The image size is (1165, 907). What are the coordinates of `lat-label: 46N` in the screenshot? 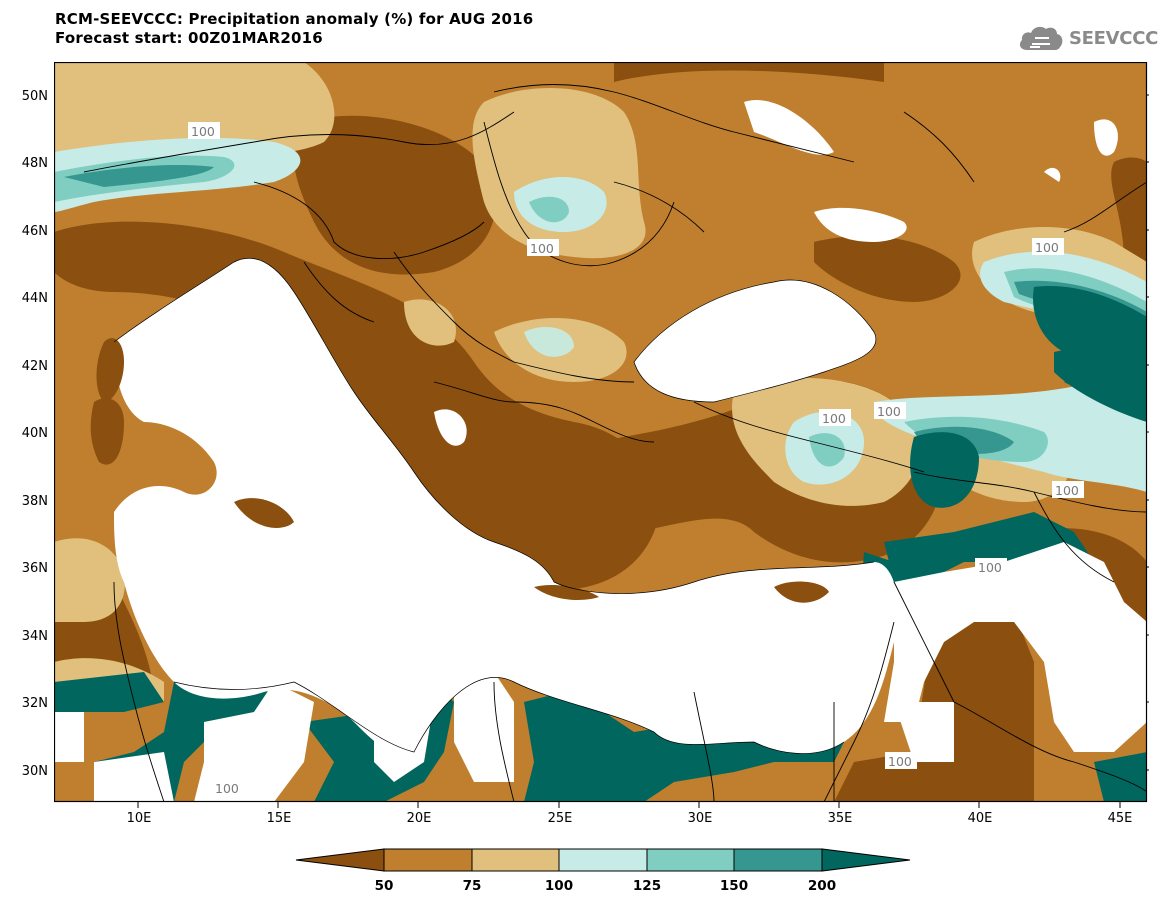 It's located at (35, 231).